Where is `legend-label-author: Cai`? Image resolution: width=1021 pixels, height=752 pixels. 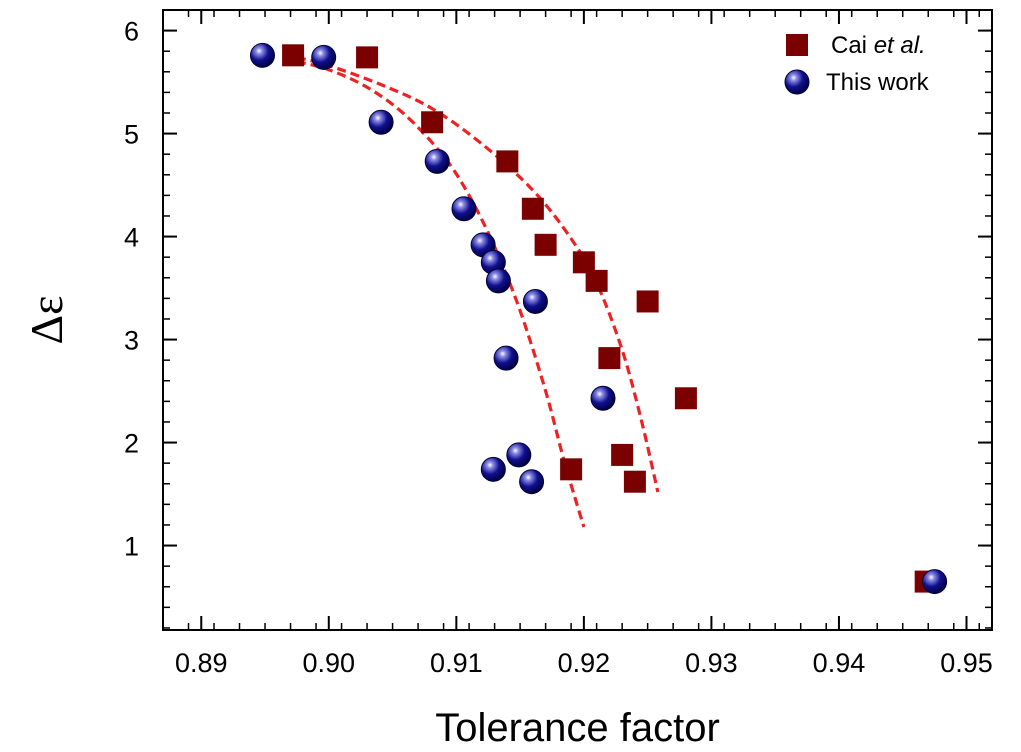 legend-label-author: Cai is located at coordinates (852, 45).